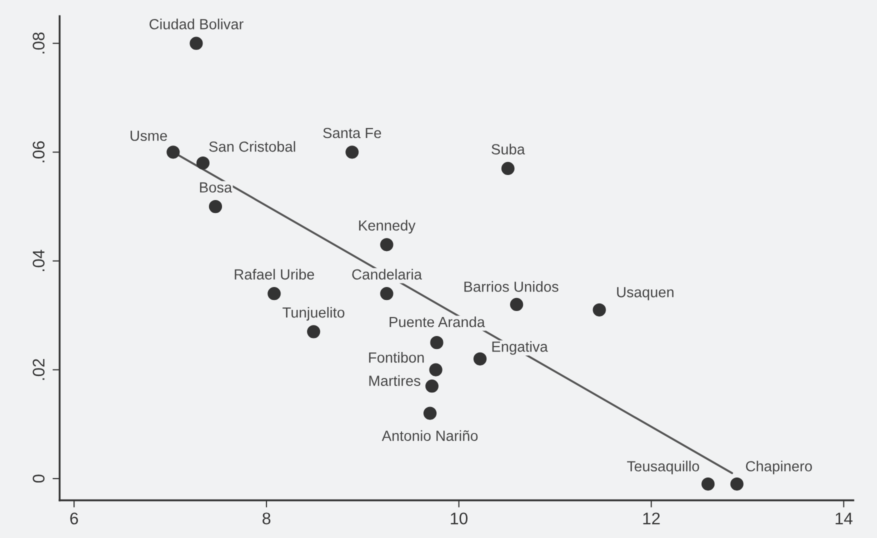 This screenshot has height=538, width=877. What do you see at coordinates (663, 467) in the screenshot?
I see `annotation: Teusaquillo` at bounding box center [663, 467].